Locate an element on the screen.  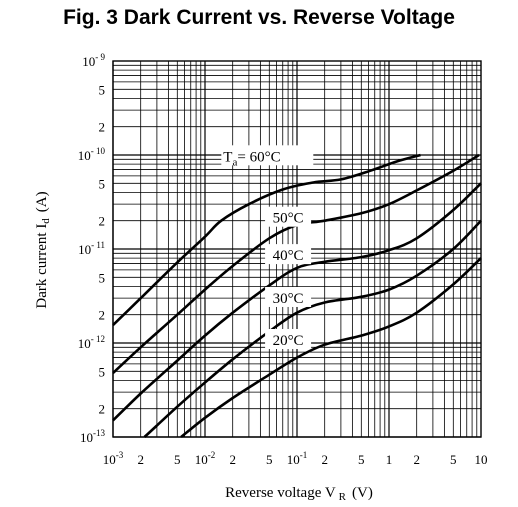
x-tick-label: 10⁻³ is located at coordinates (113, 458).